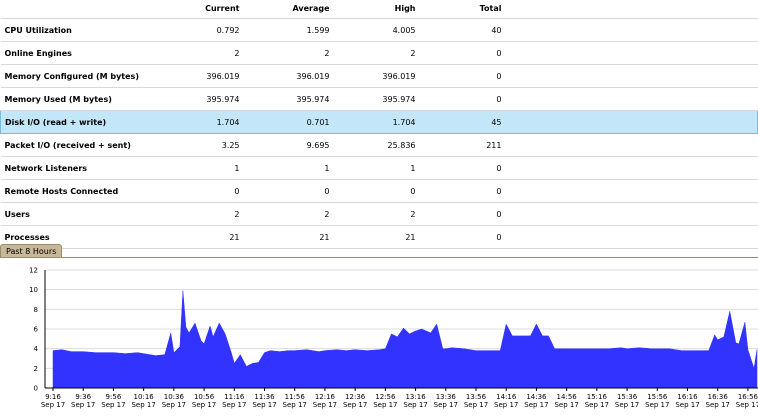 The height and width of the screenshot is (417, 758). Describe the element at coordinates (201, 191) in the screenshot. I see `row-current: 0` at that location.